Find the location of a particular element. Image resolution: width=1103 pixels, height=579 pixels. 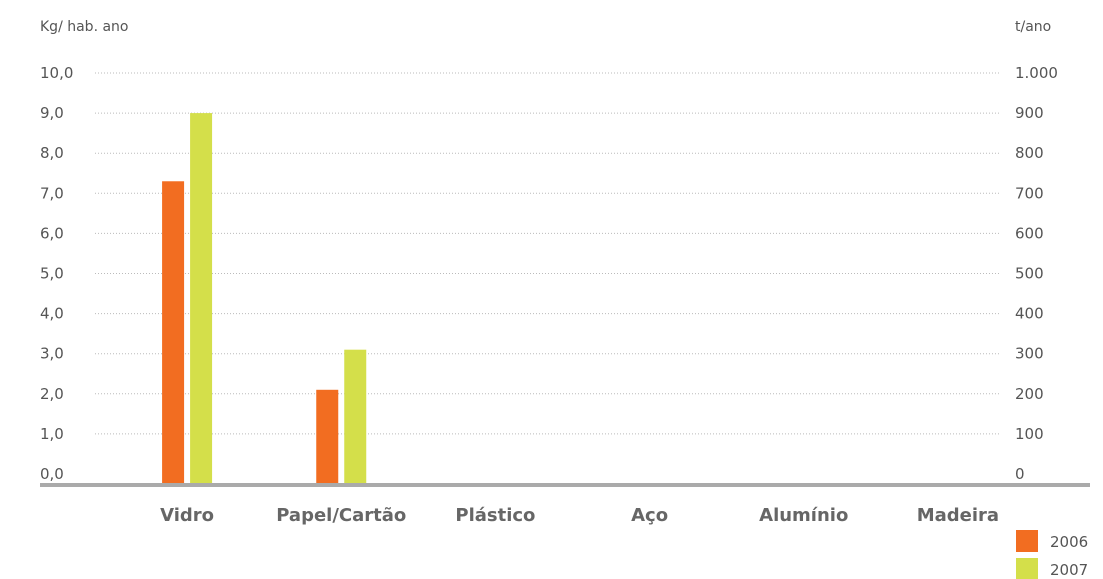

legend: 2006 2007 is located at coordinates (1052, 554).